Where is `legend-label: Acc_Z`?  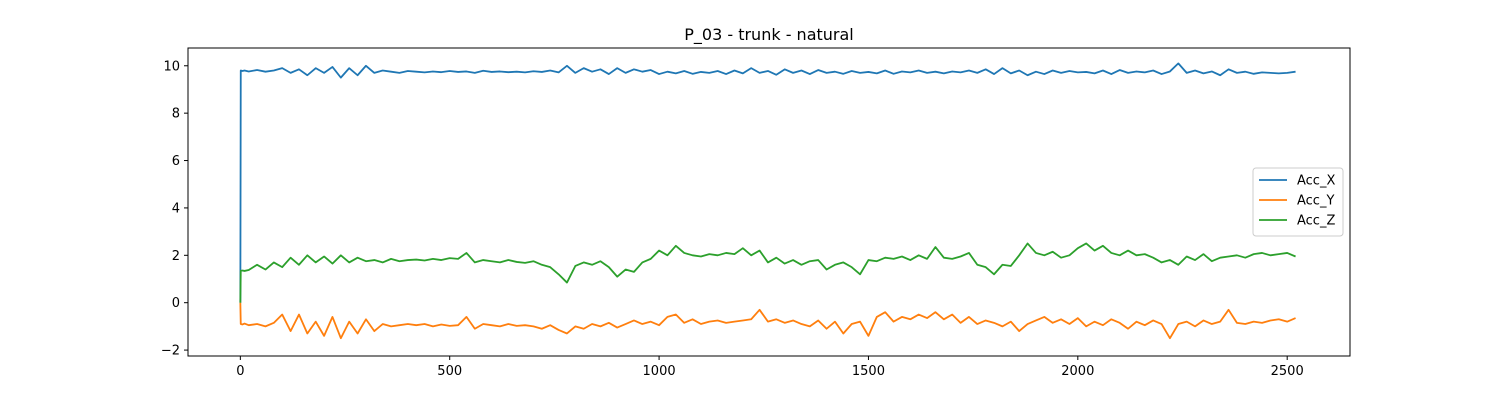
legend-label: Acc_Z is located at coordinates (1316, 221).